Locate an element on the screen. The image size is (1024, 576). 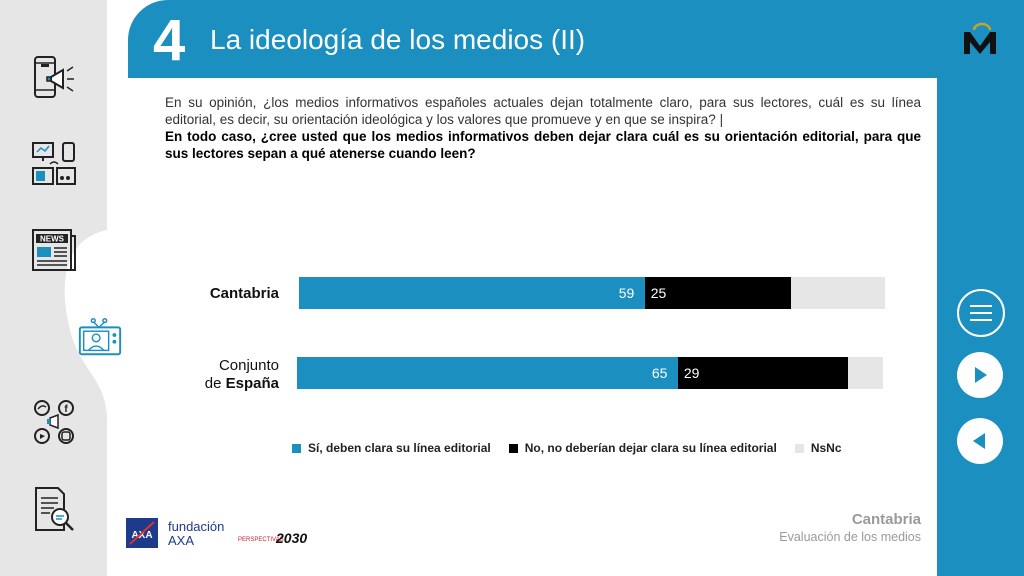
next-button is located at coordinates (980, 375).